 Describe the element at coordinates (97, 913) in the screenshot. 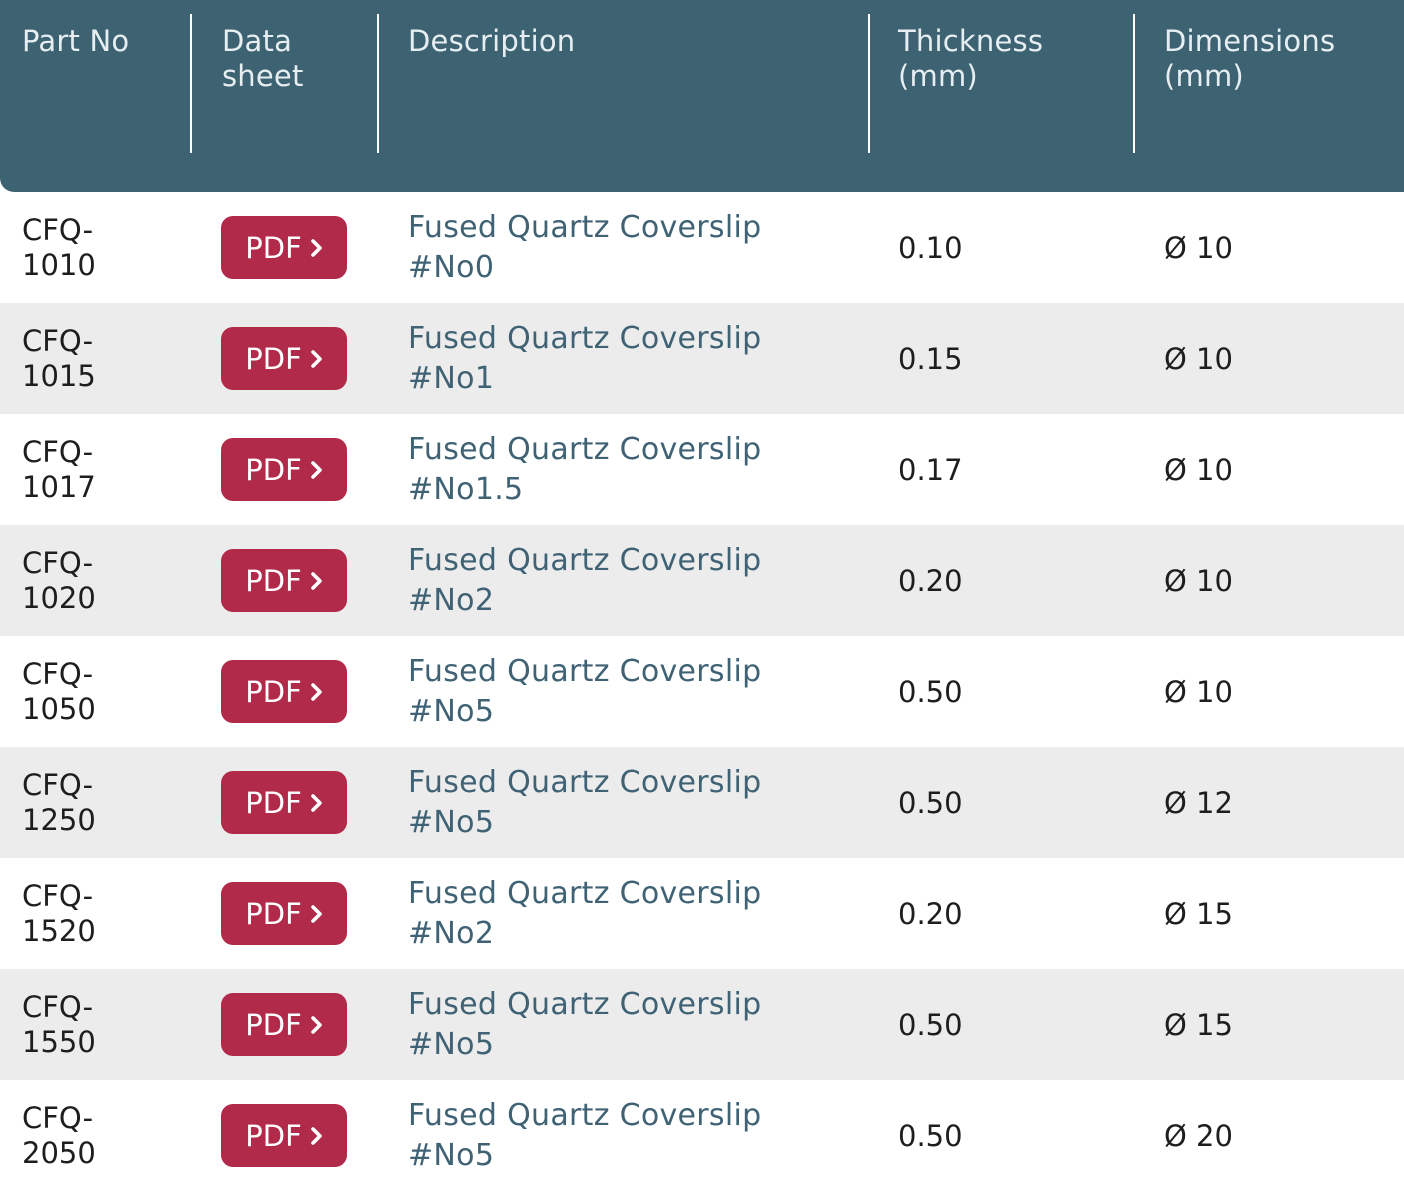

I see `part-number: CFQ- 1520` at that location.